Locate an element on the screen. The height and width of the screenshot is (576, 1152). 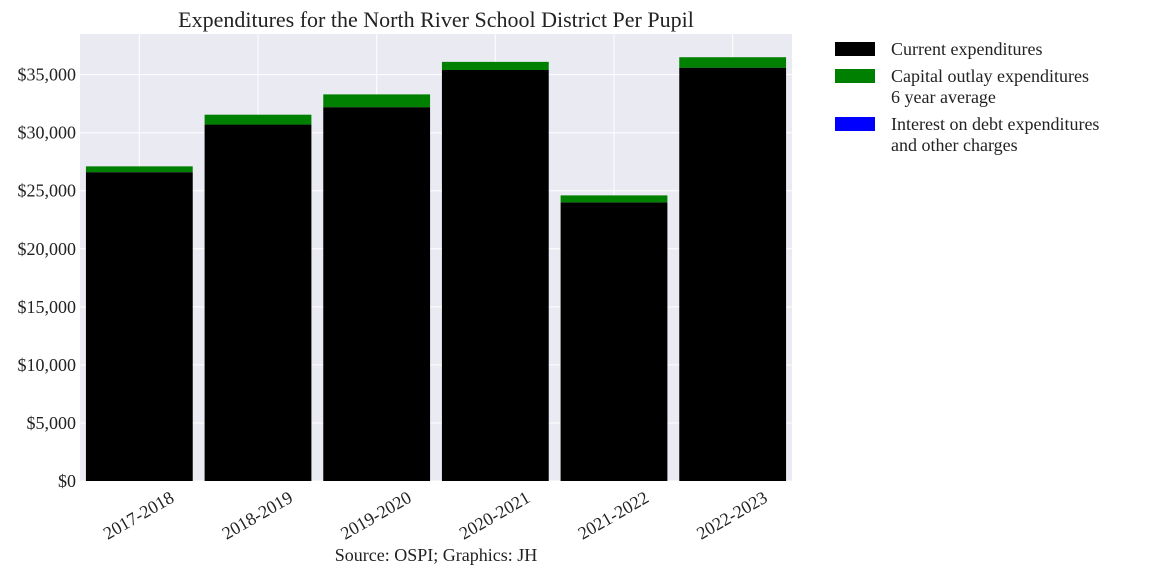
x-tick-label: 2017-2018 is located at coordinates (139, 515).